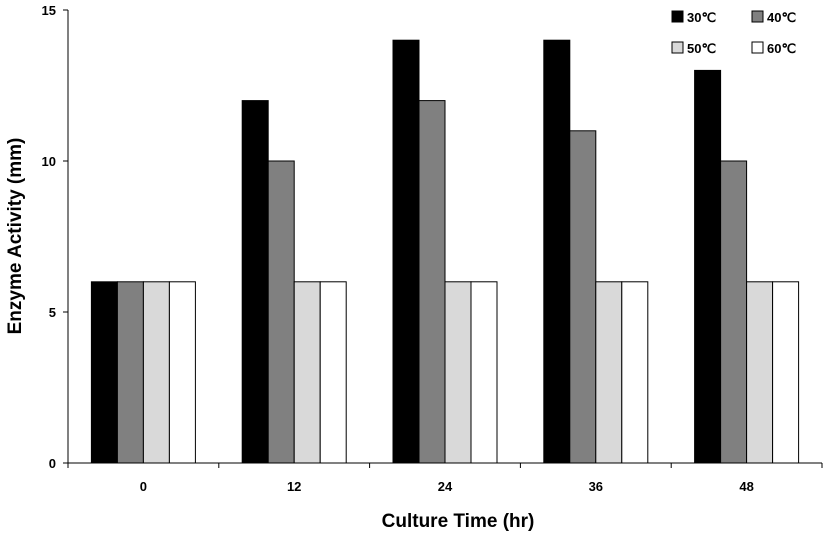  I want to click on bar-40℃-36, so click(583, 297).